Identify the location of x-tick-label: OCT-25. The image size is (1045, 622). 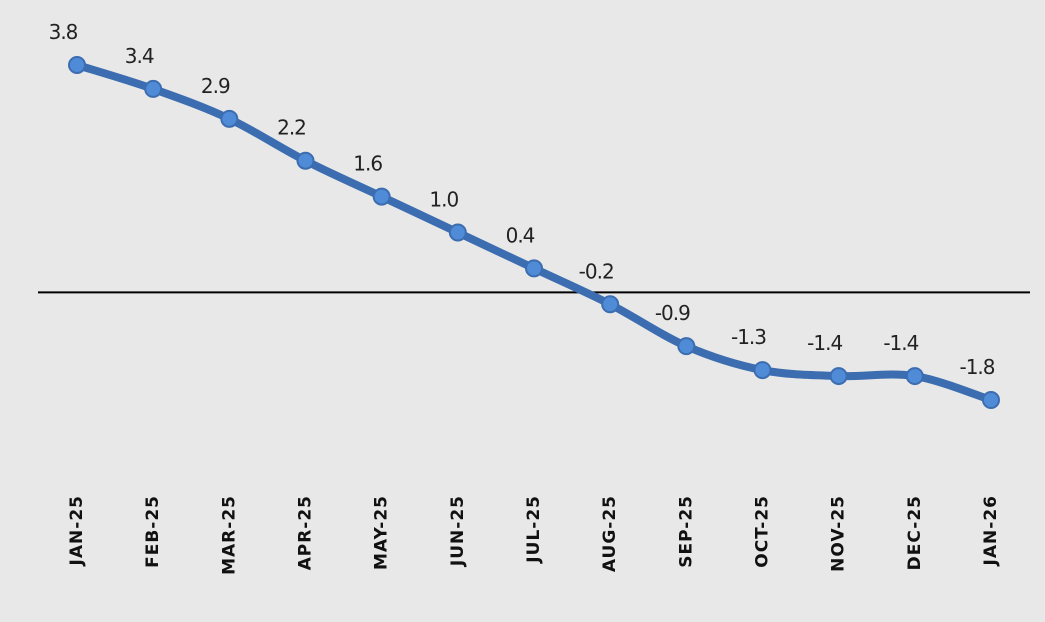
(763, 531).